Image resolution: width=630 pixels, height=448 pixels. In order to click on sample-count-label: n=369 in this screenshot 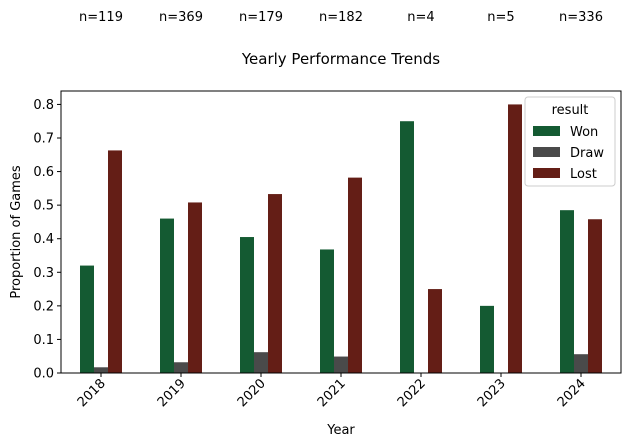, I will do `click(181, 17)`.